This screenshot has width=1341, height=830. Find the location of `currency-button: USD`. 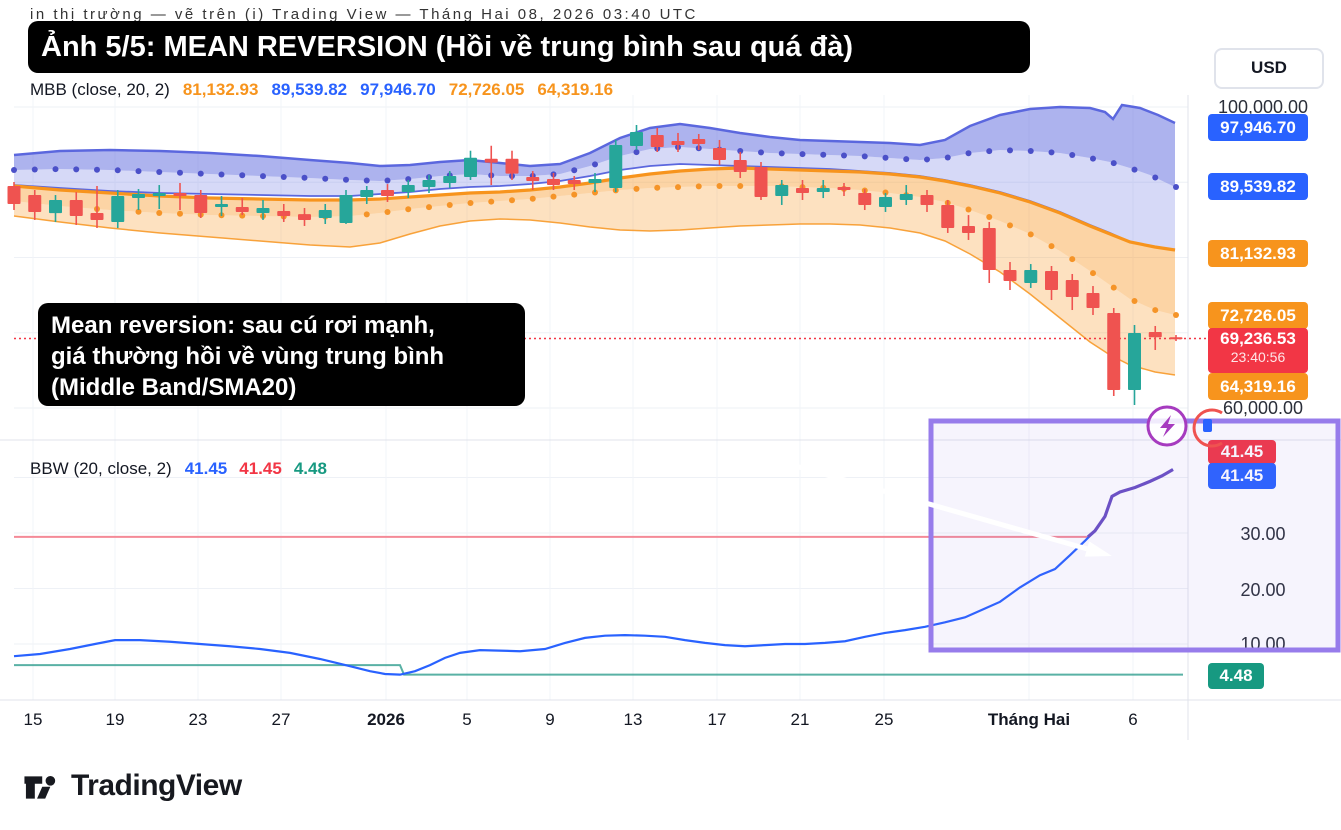

currency-button: USD is located at coordinates (1269, 68).